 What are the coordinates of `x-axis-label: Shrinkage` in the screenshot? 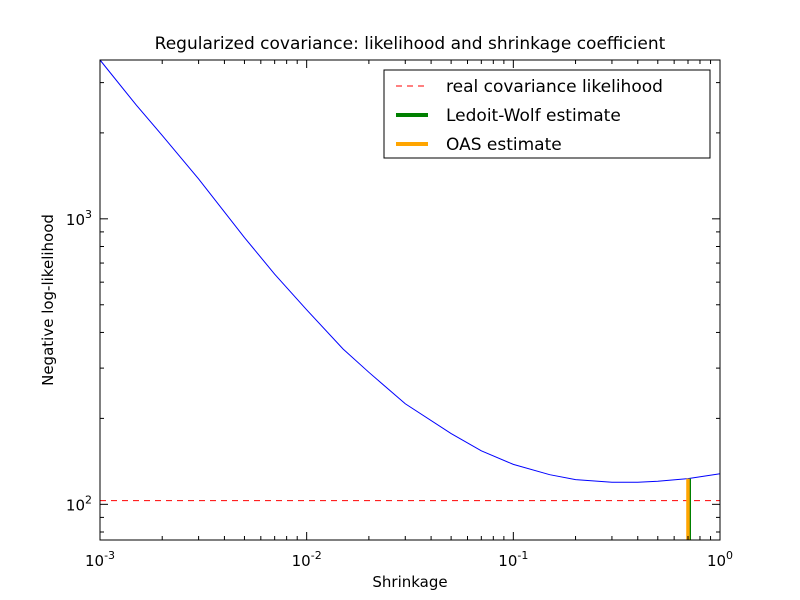 It's located at (409, 582).